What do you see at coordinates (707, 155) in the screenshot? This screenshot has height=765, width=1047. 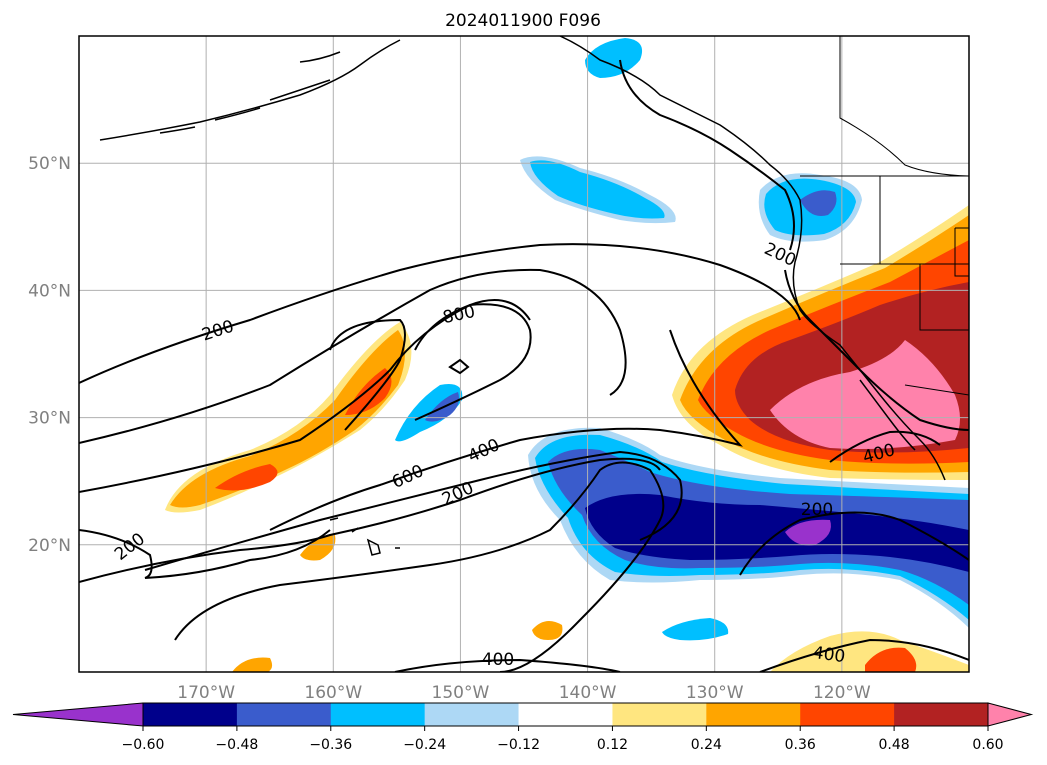 I see `contour-coast-north` at bounding box center [707, 155].